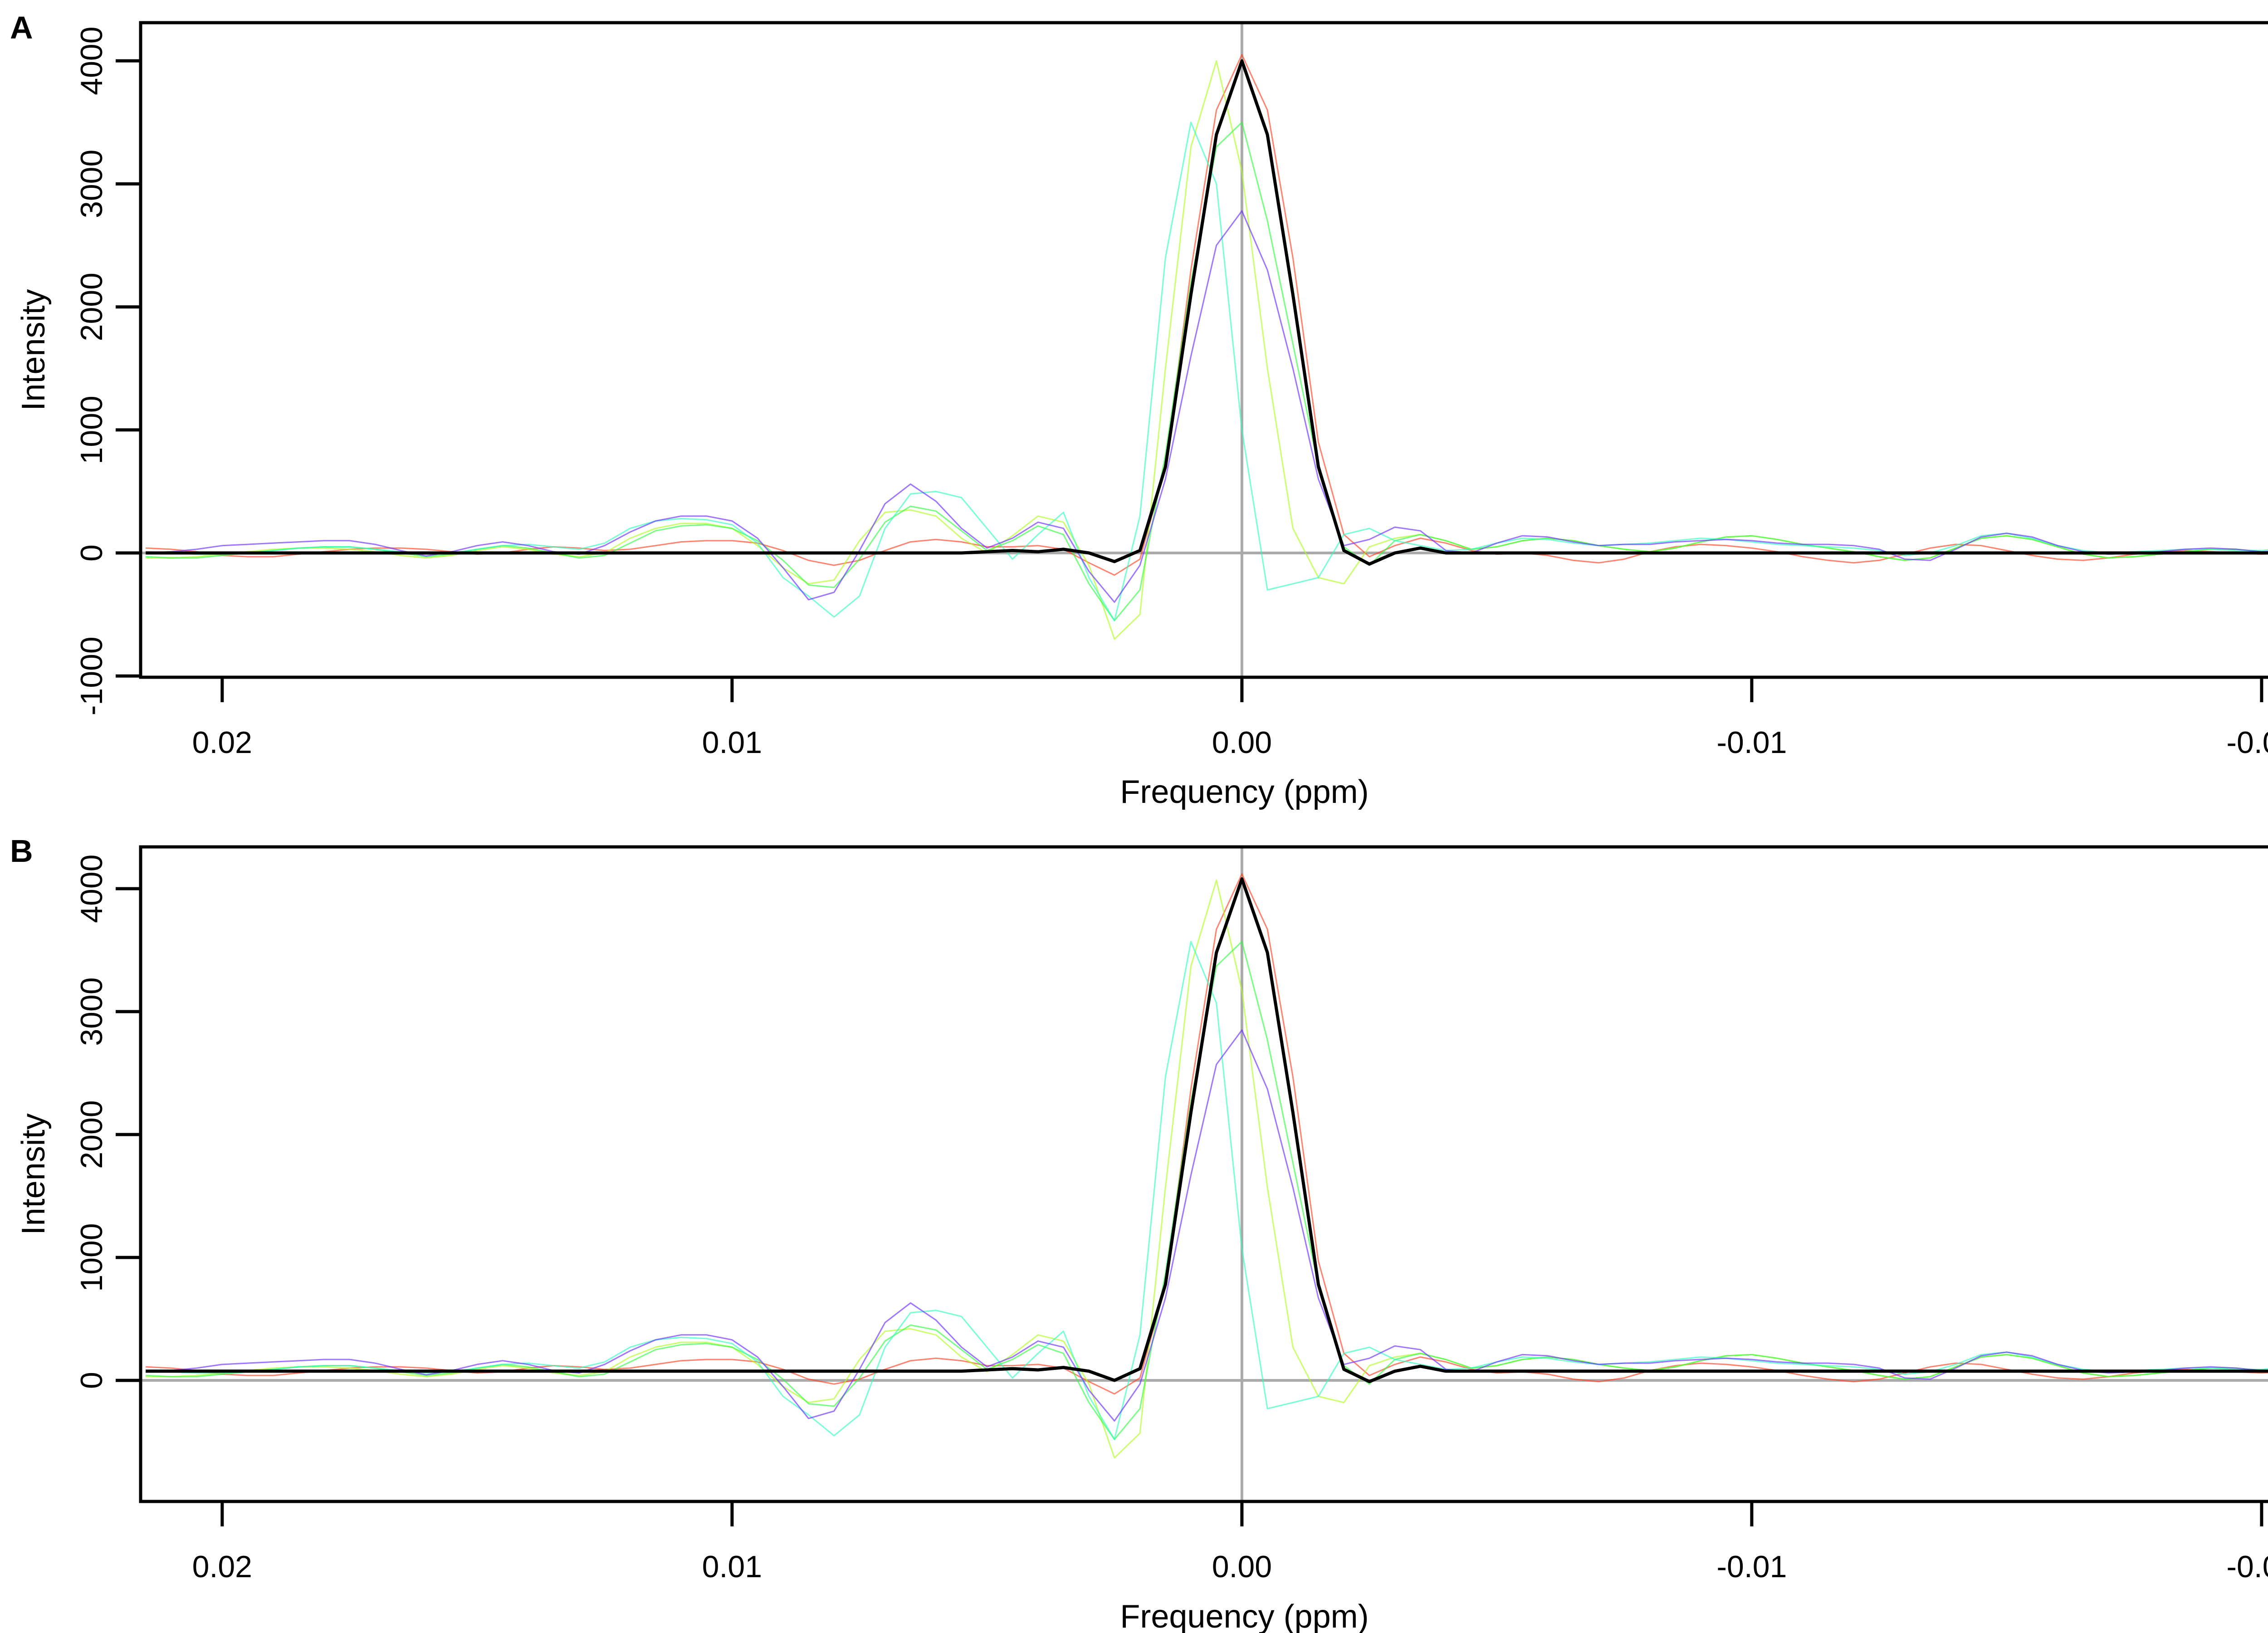 This screenshot has width=2268, height=1633. What do you see at coordinates (21, 27) in the screenshot?
I see `panel-label: A` at bounding box center [21, 27].